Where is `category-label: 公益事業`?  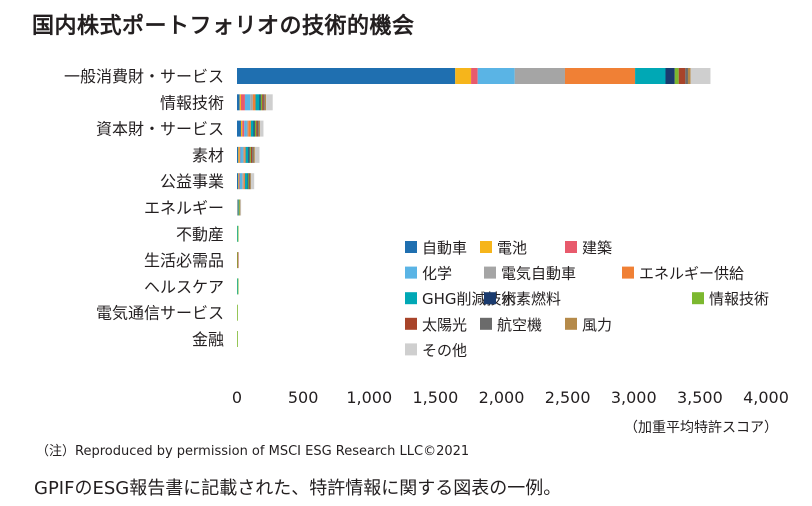
category-label: 公益事業 is located at coordinates (192, 181).